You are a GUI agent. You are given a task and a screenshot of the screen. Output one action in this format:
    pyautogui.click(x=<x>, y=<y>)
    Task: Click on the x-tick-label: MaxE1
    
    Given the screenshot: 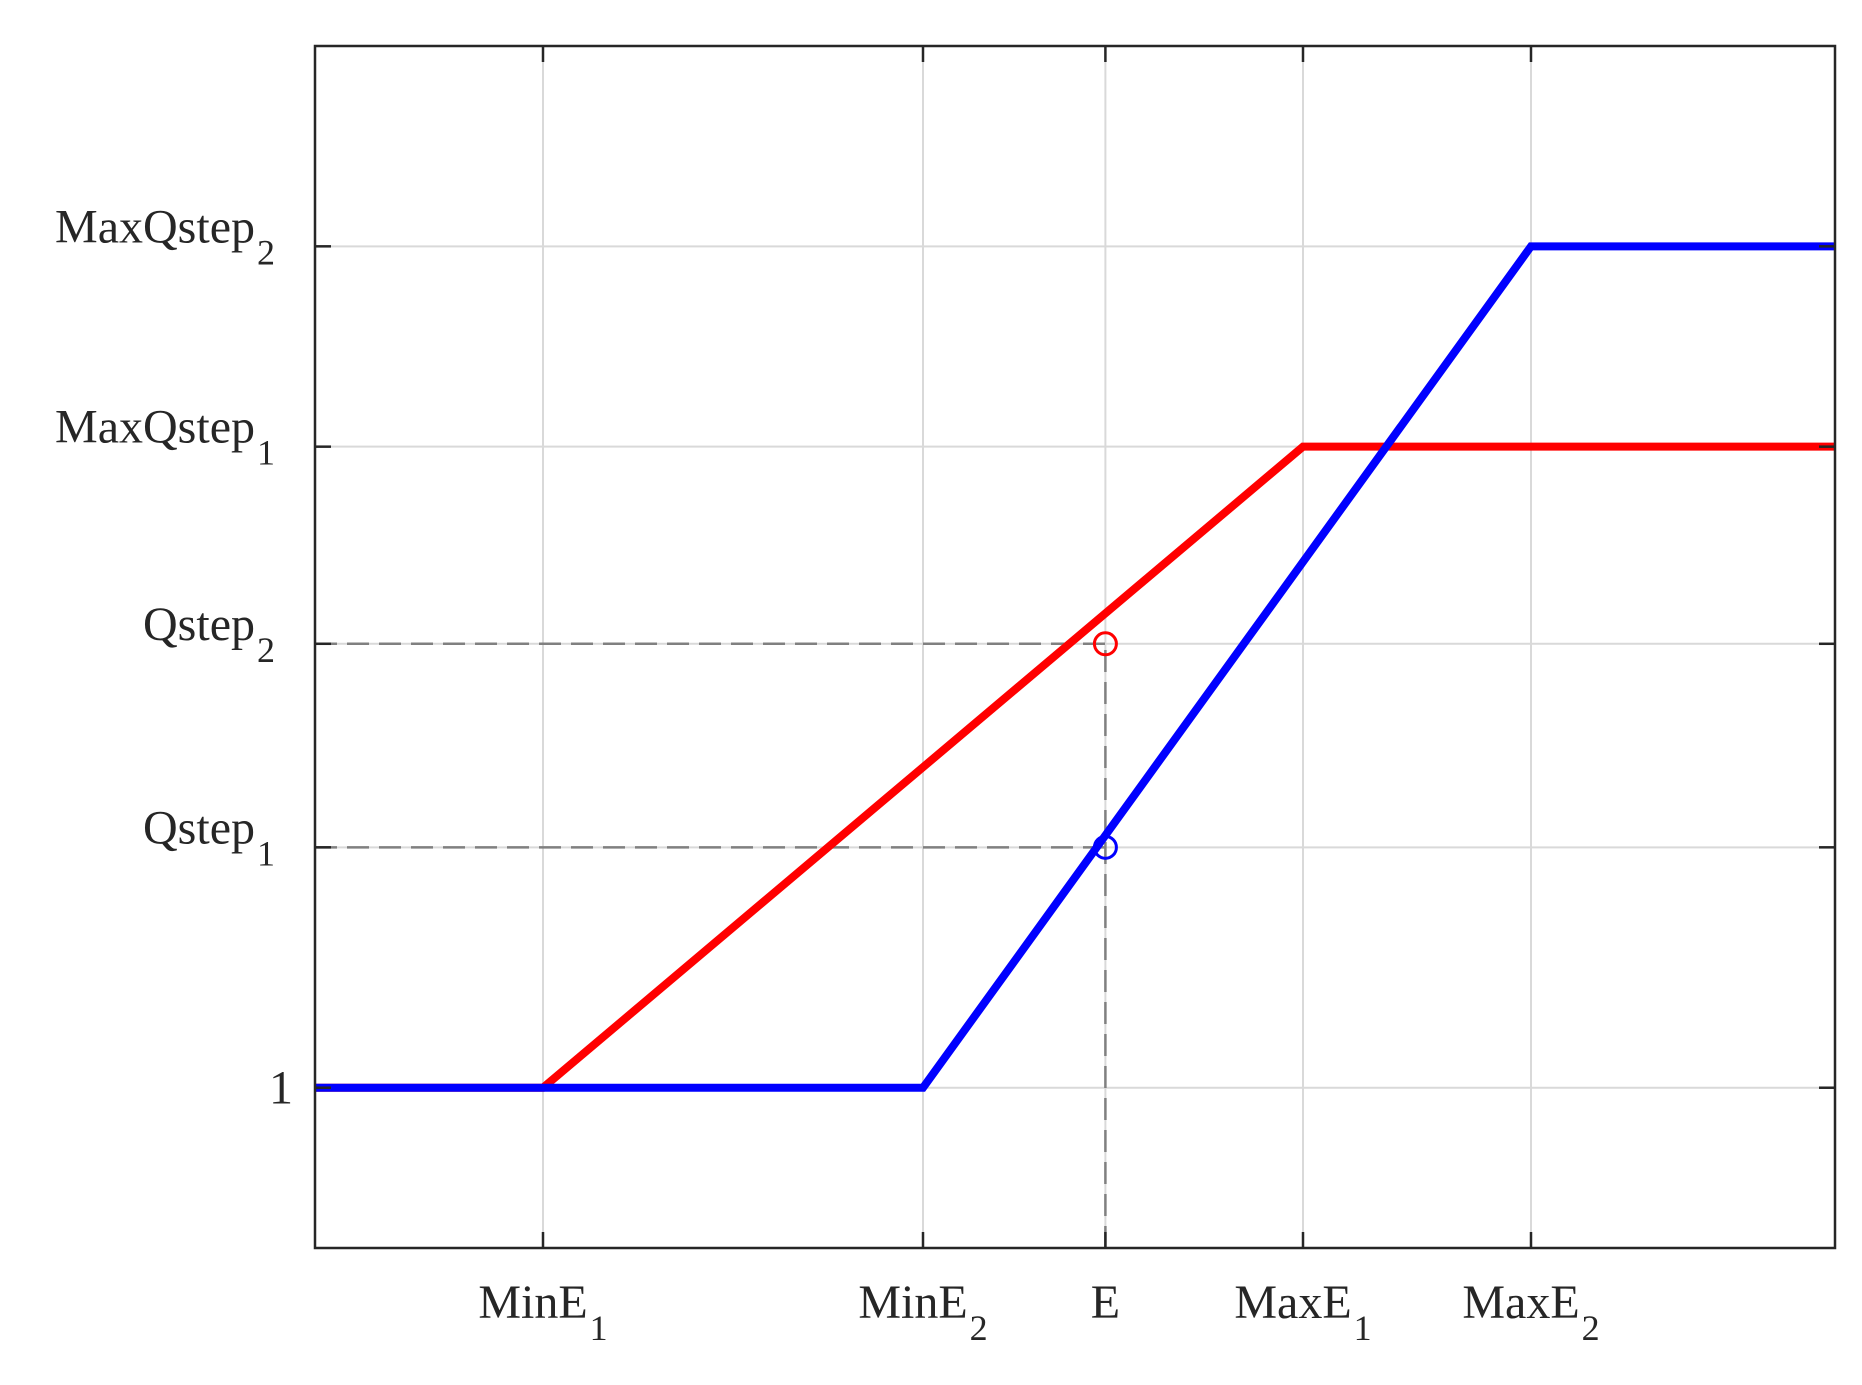 What is the action you would take?
    pyautogui.click(x=1302, y=1312)
    